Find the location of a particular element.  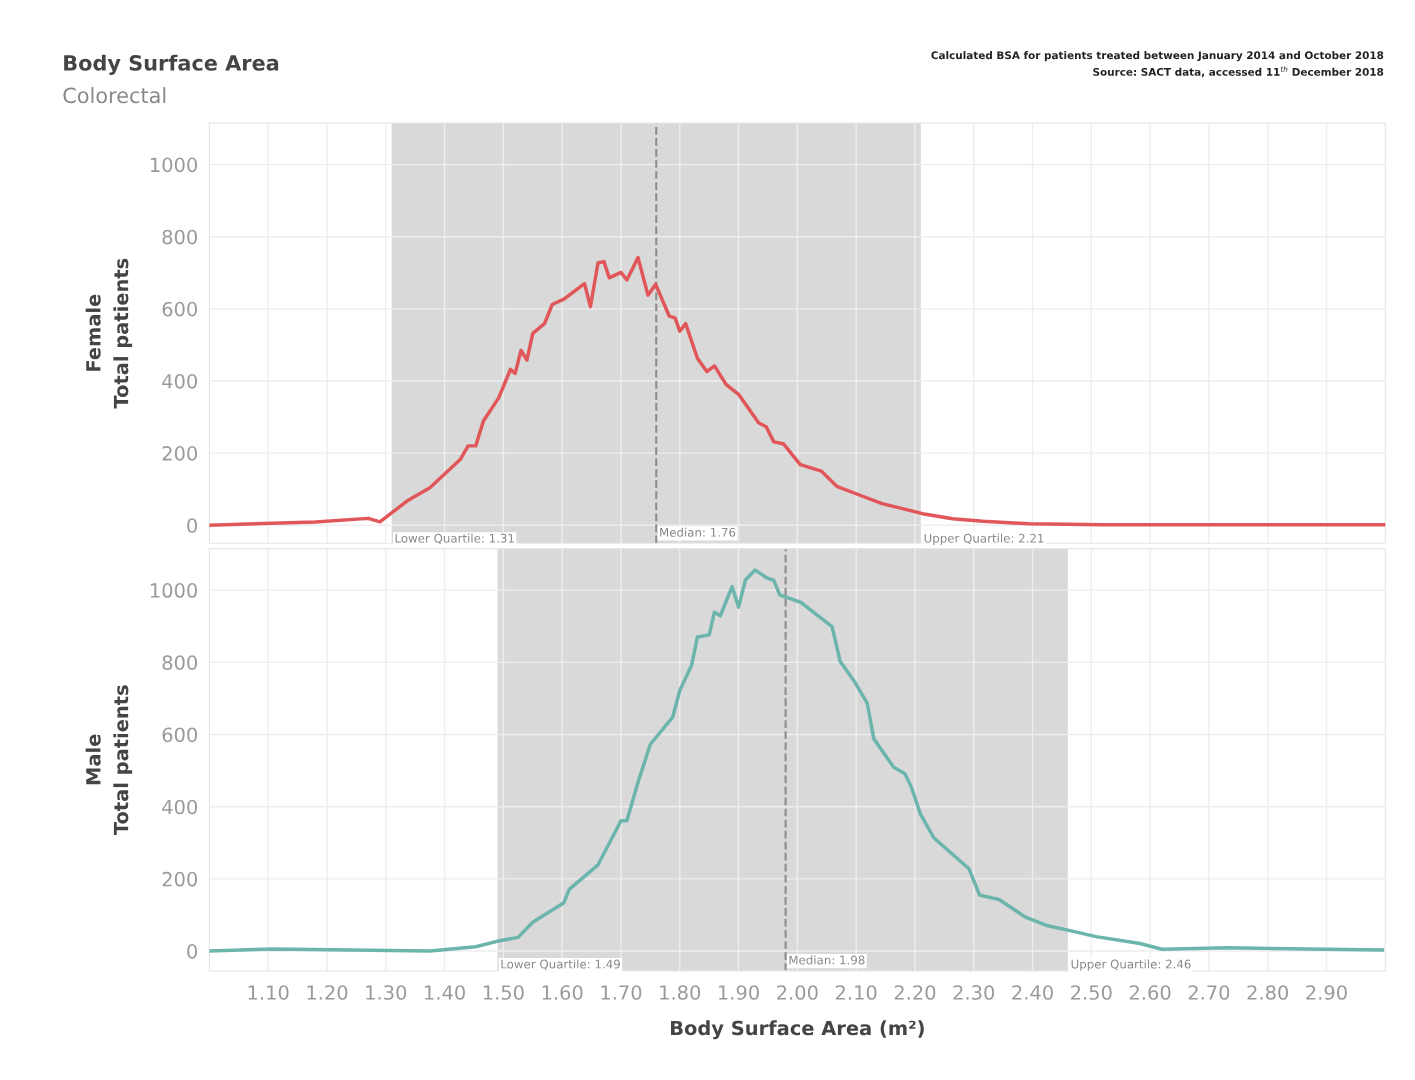

x-tick-label: 2.10 is located at coordinates (856, 992).